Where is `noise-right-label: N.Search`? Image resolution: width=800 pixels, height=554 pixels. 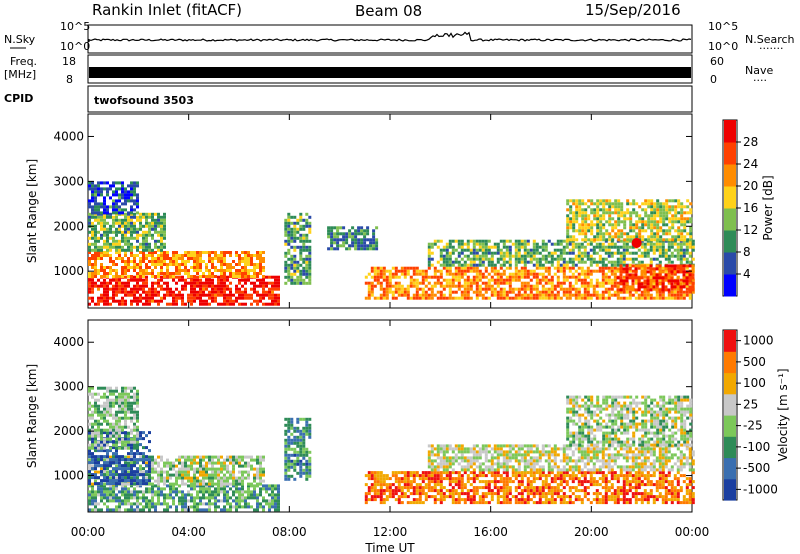 noise-right-label: N.Search is located at coordinates (770, 39).